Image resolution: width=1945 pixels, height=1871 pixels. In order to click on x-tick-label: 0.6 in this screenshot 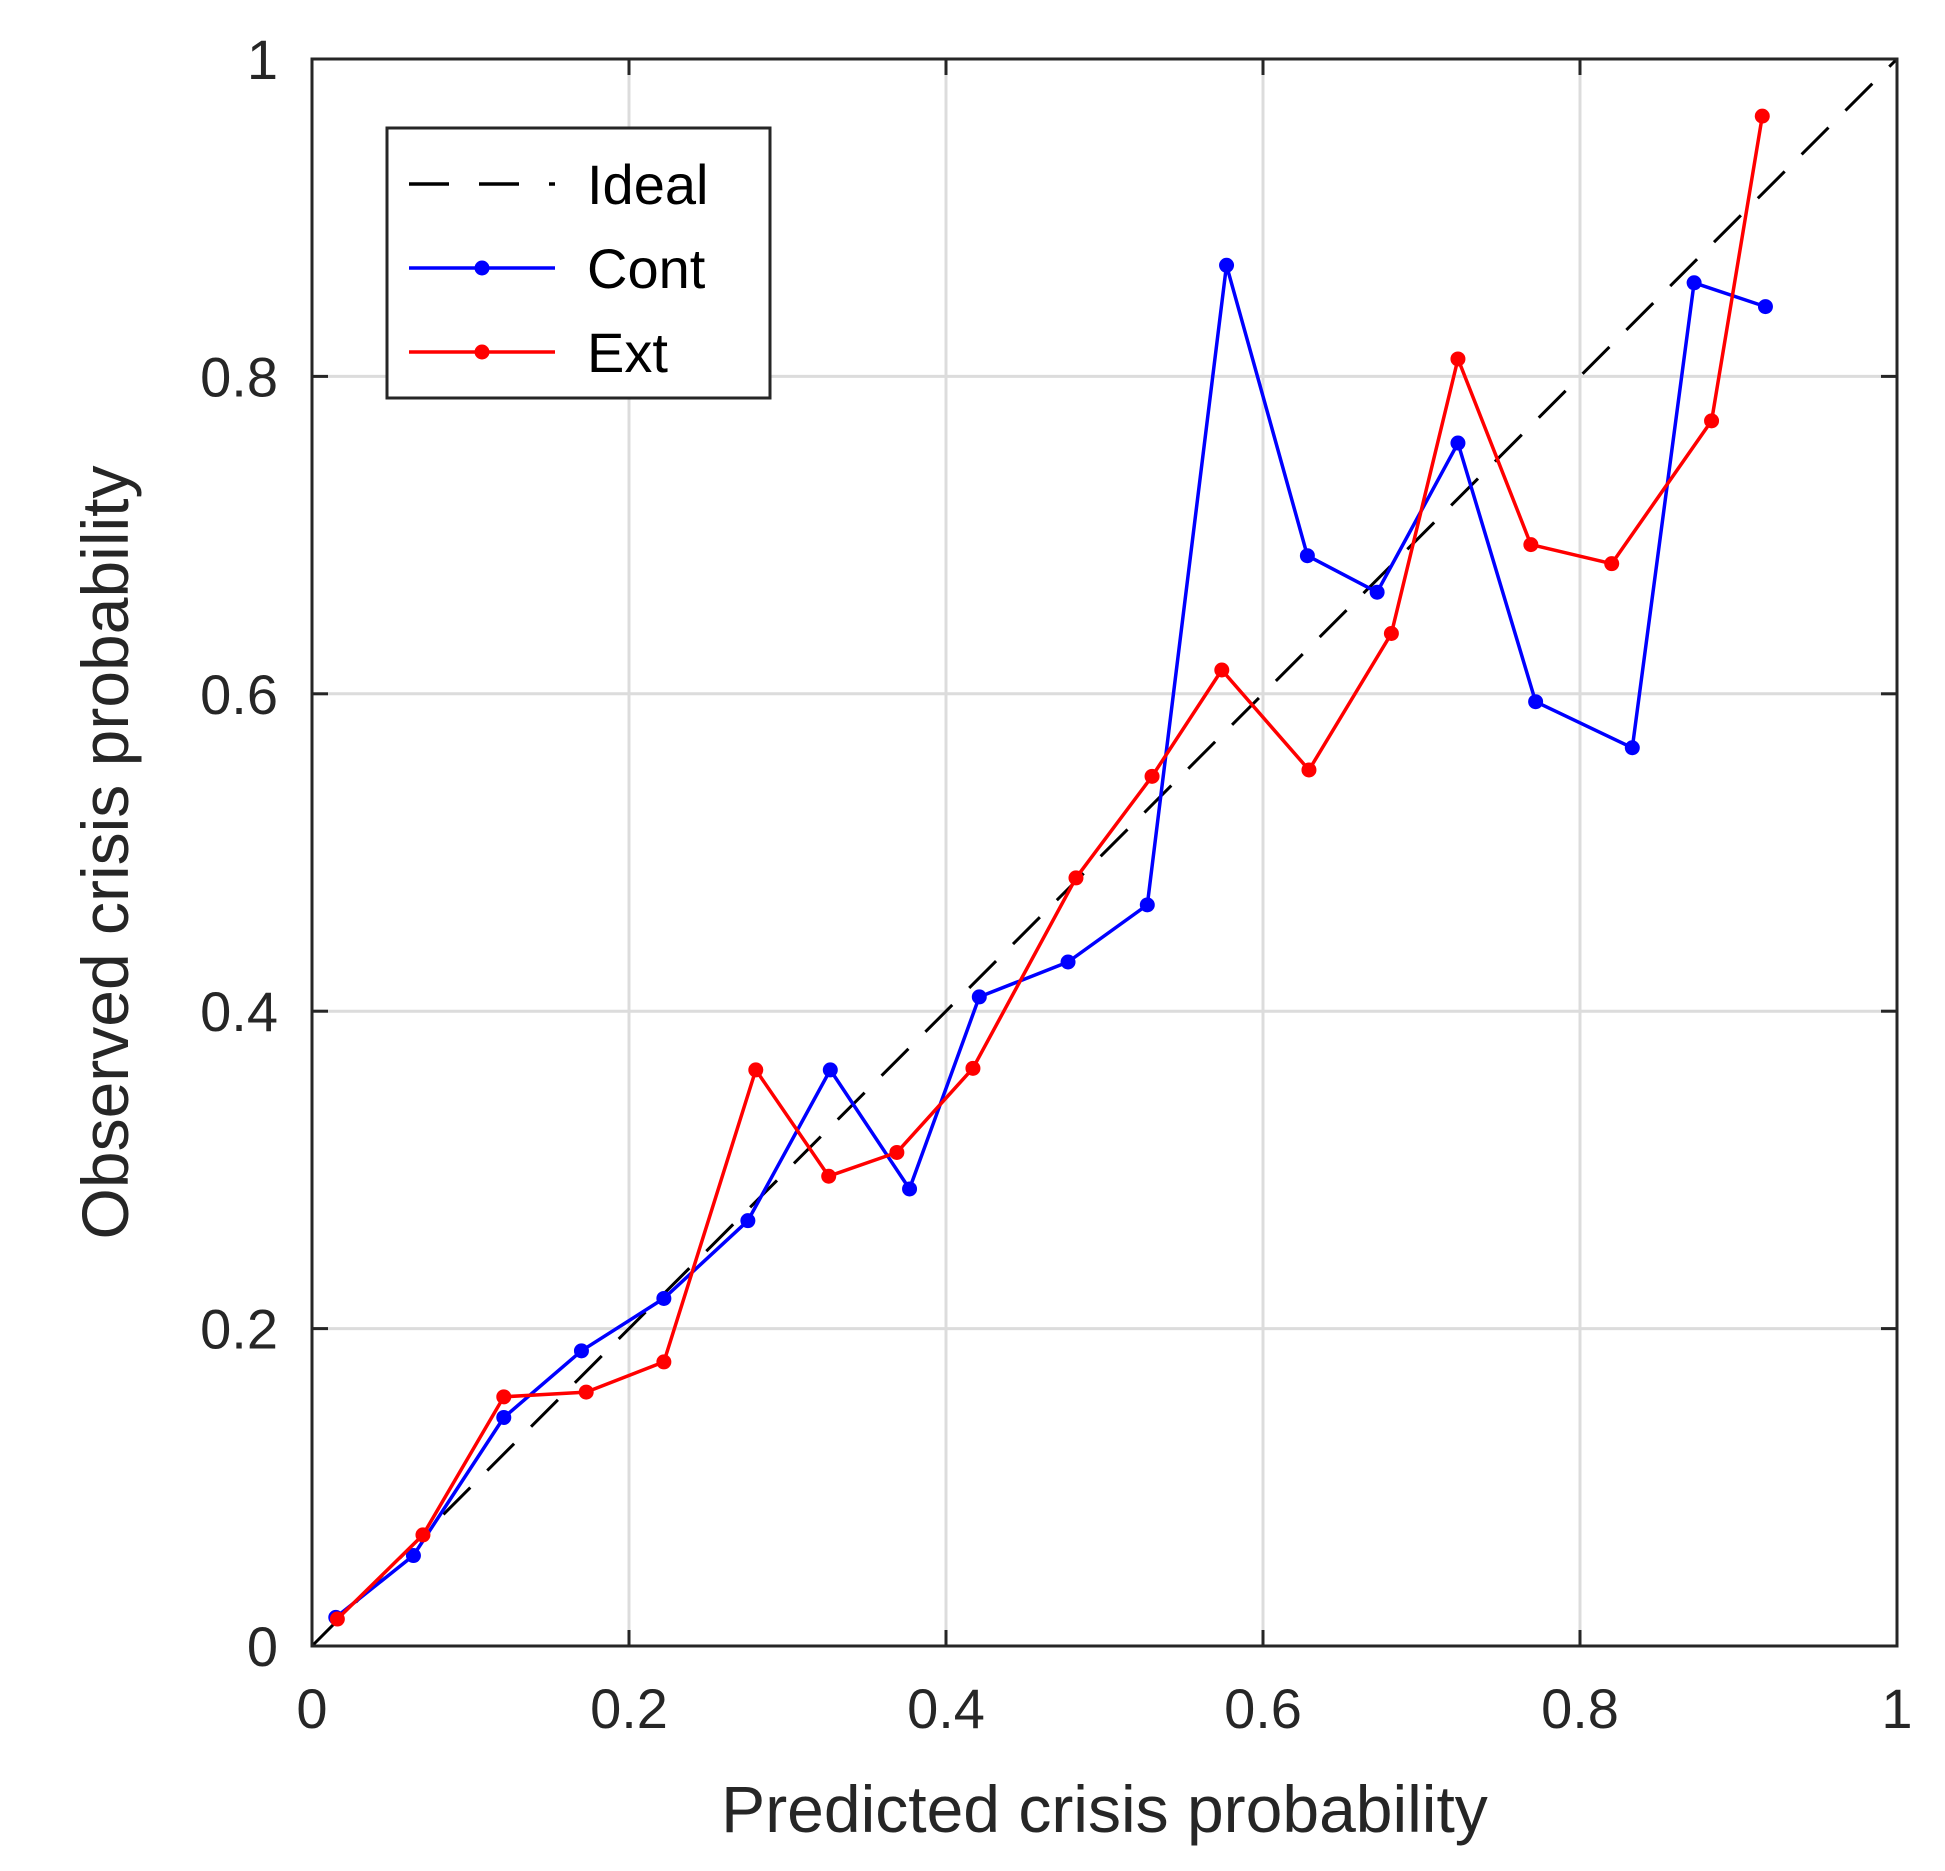, I will do `click(1263, 1708)`.